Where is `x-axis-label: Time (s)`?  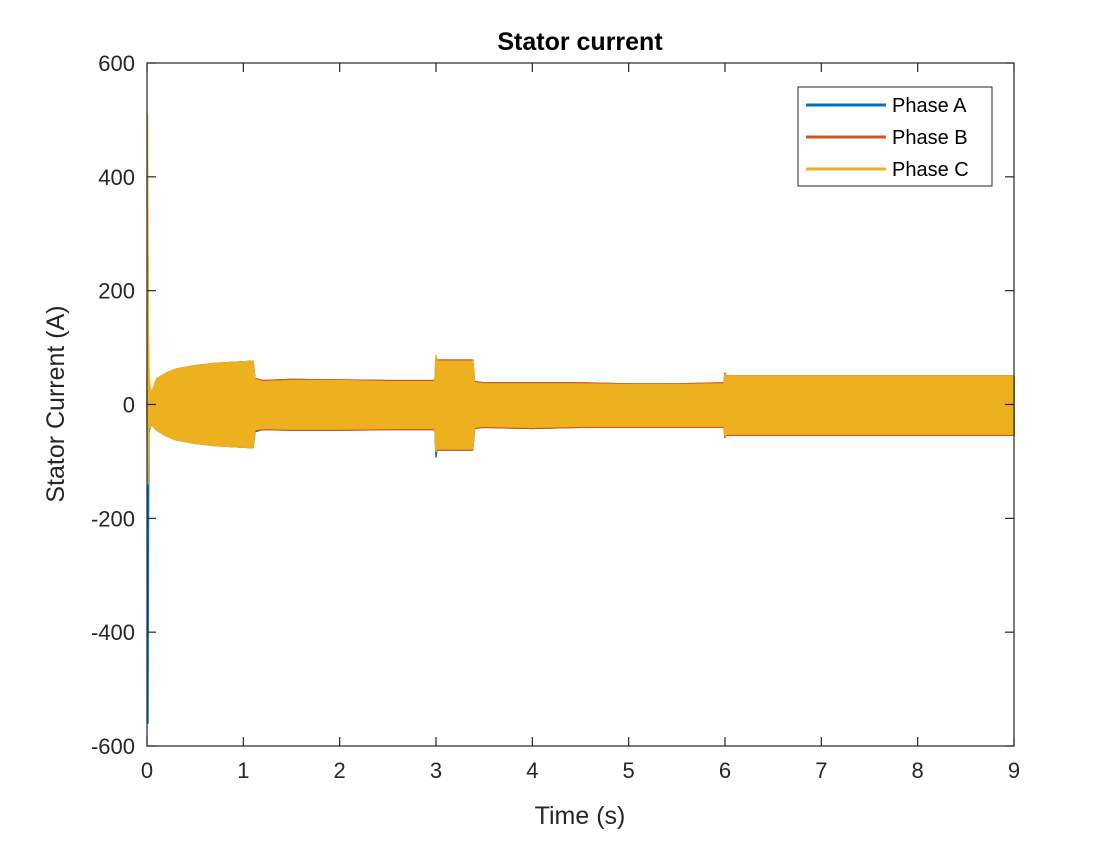 x-axis-label: Time (s) is located at coordinates (580, 816).